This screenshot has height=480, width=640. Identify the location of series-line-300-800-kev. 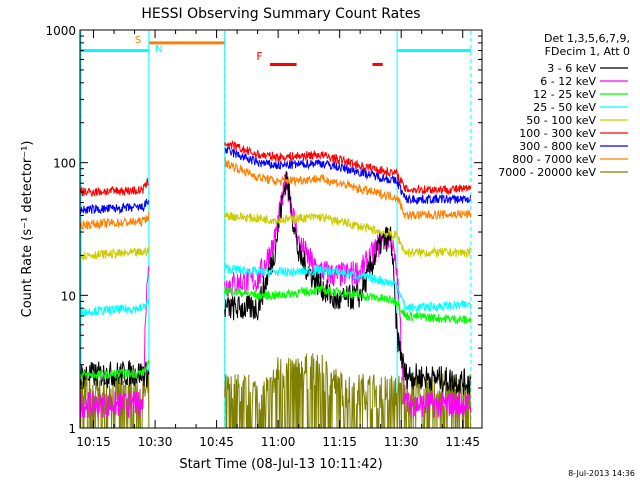
(275, 180).